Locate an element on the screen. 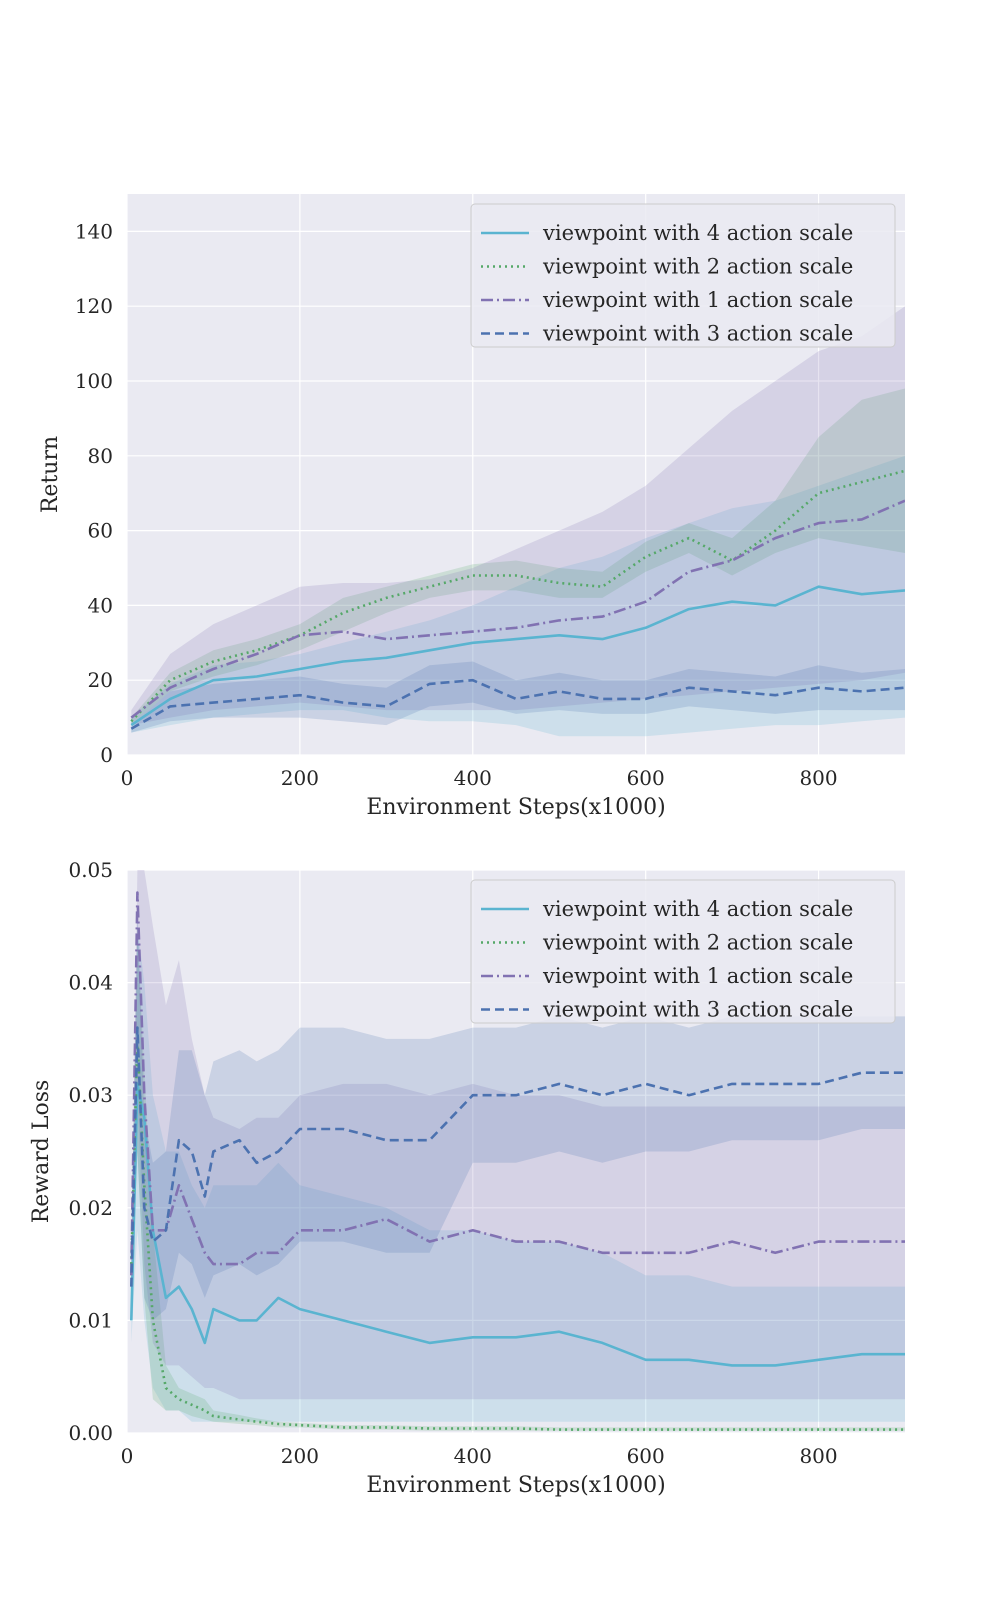  y-tick-label: 0.05 is located at coordinates (90, 870).